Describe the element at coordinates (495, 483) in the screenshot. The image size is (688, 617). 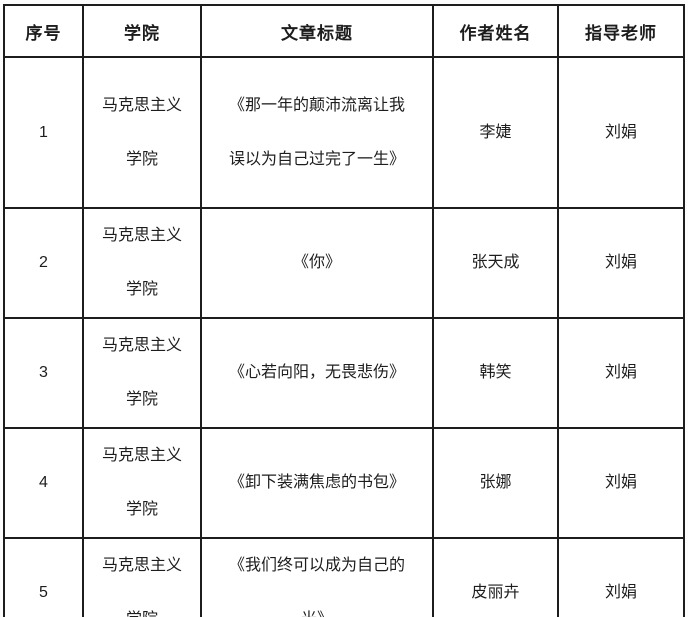
I see `cell-author: 张娜` at that location.